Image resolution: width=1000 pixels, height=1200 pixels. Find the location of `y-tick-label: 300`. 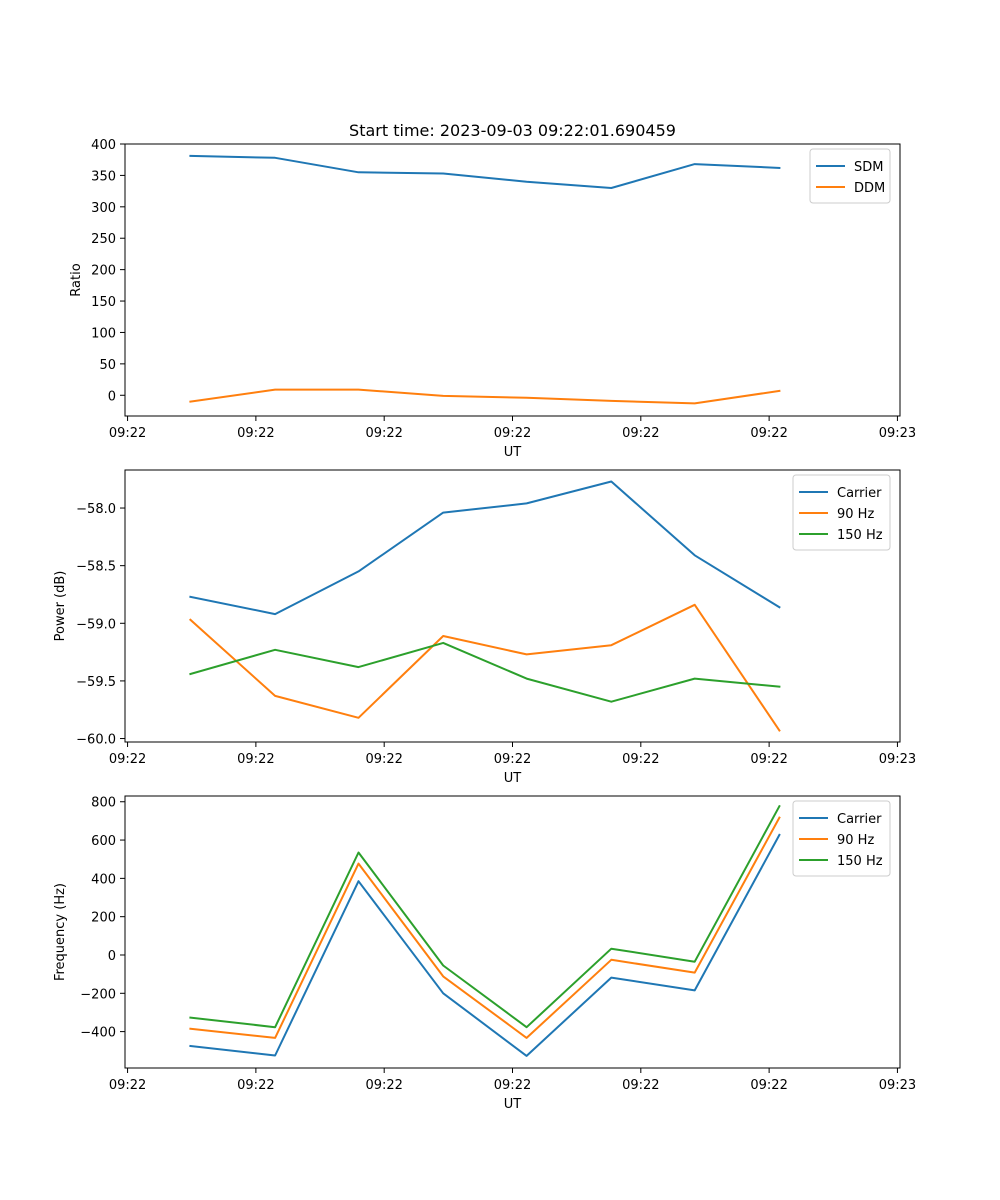

y-tick-label: 300 is located at coordinates (103, 208).